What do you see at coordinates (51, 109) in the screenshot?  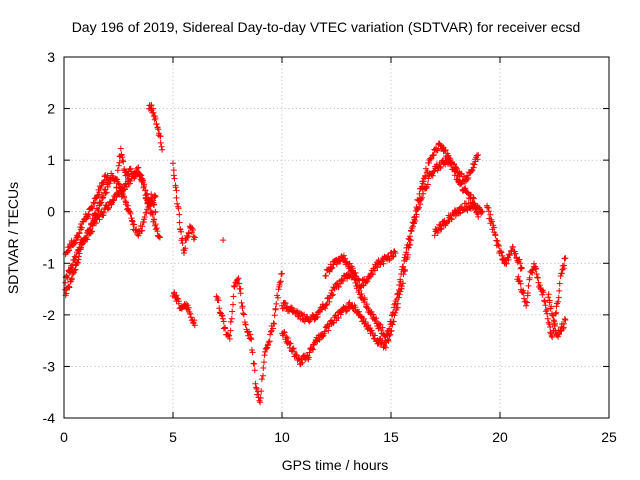 I see `y-tick-label: 2` at bounding box center [51, 109].